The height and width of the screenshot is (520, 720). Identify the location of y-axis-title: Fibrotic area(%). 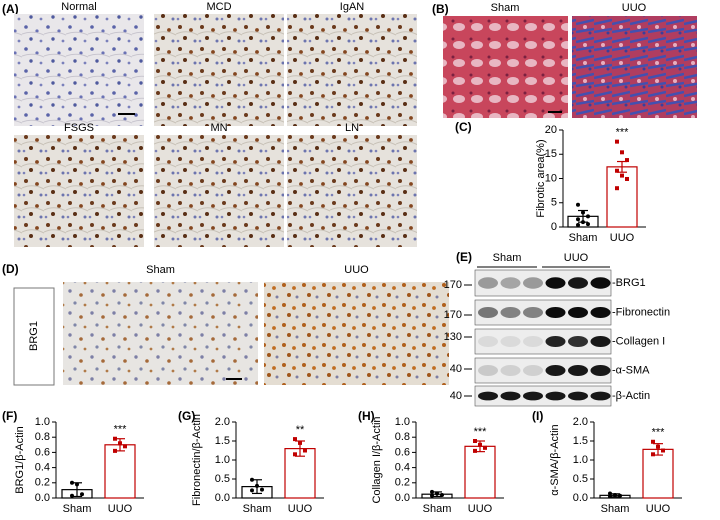
(541, 178).